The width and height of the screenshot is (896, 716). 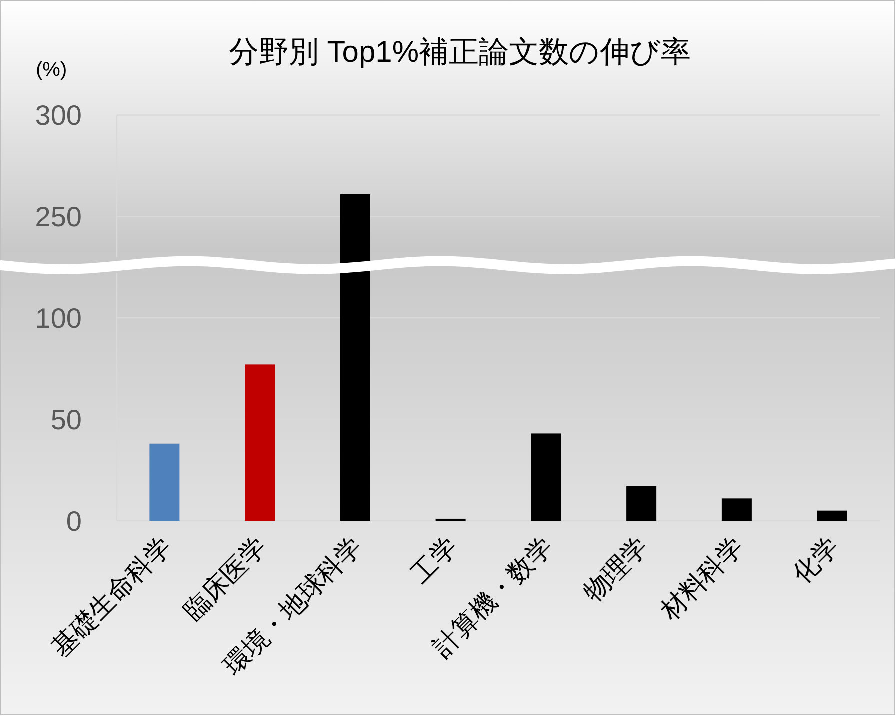 What do you see at coordinates (702, 578) in the screenshot?
I see `x-tick-label: 材料科学` at bounding box center [702, 578].